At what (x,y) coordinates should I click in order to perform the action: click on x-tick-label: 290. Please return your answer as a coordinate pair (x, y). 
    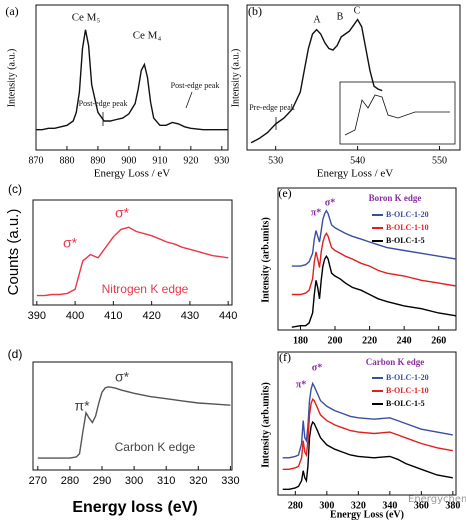
    Looking at the image, I should click on (102, 481).